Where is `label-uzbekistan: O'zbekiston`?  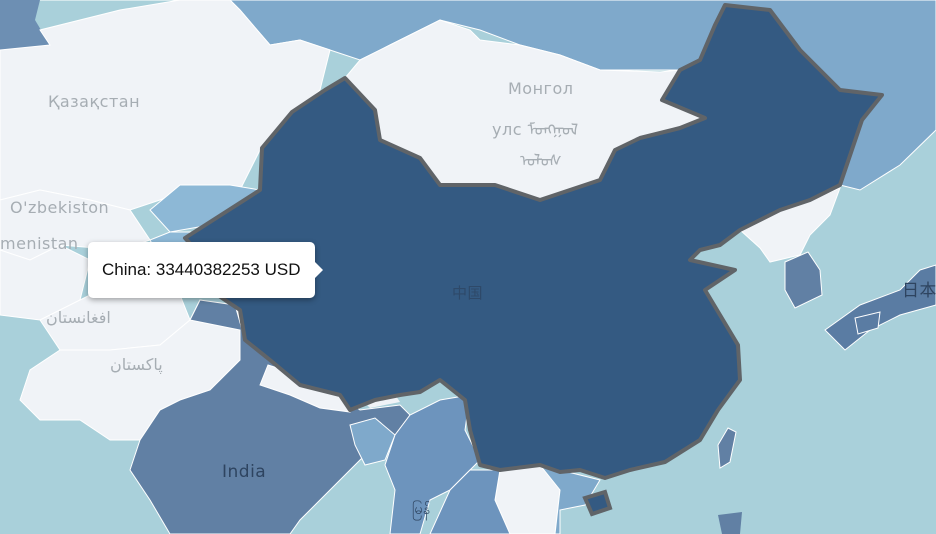 label-uzbekistan: O'zbekiston is located at coordinates (60, 207).